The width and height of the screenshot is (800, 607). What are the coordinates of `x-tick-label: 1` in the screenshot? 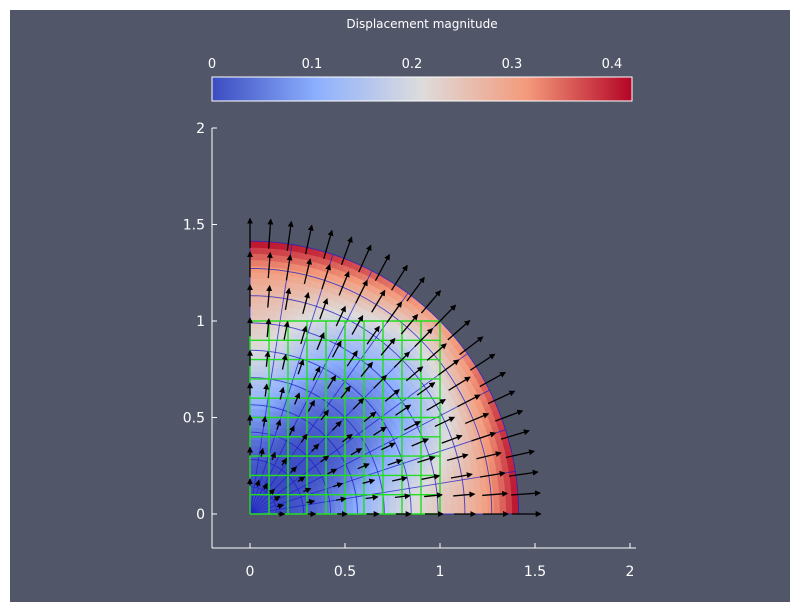 It's located at (440, 572).